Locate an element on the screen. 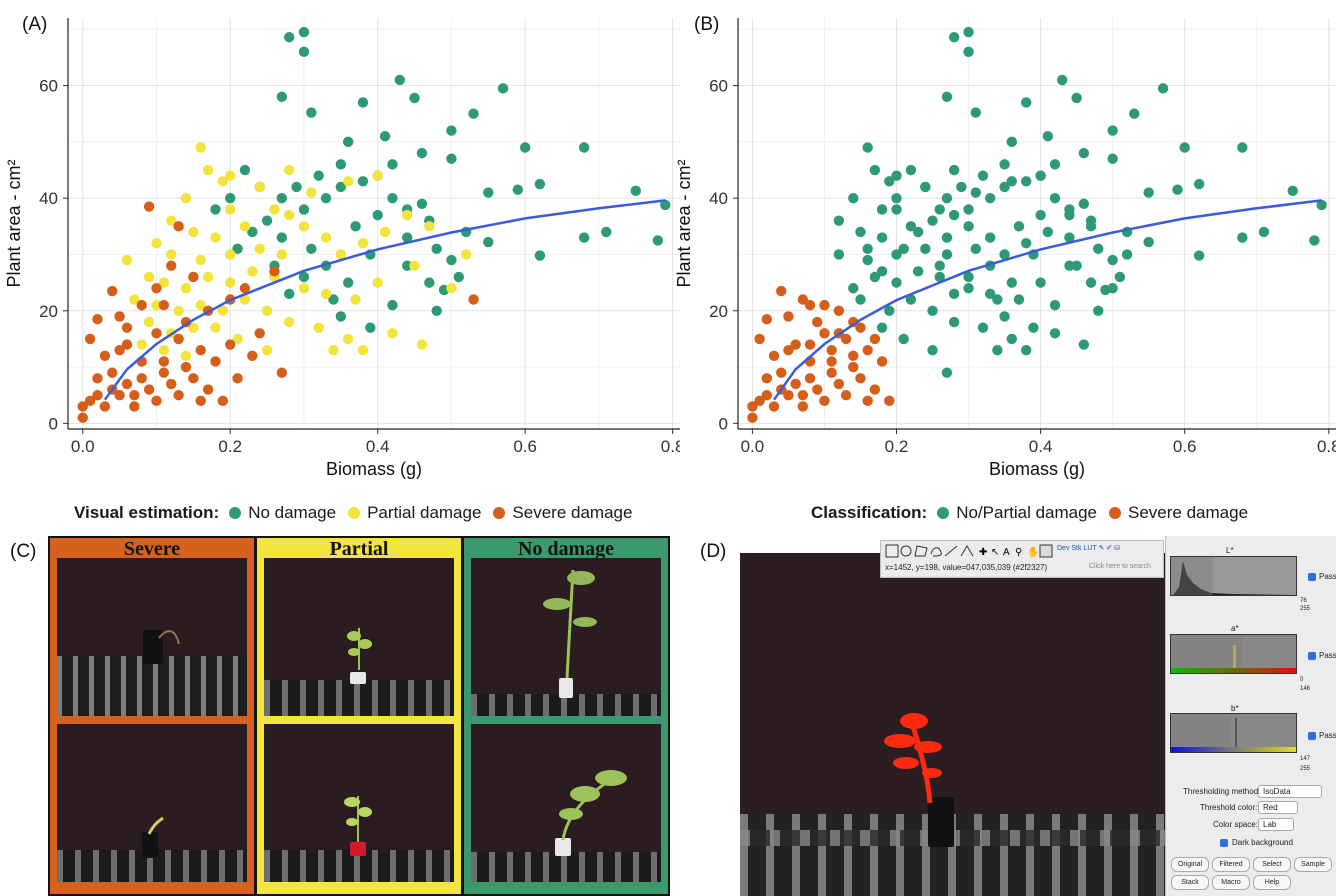  hist-label-b: b* is located at coordinates (1235, 708).